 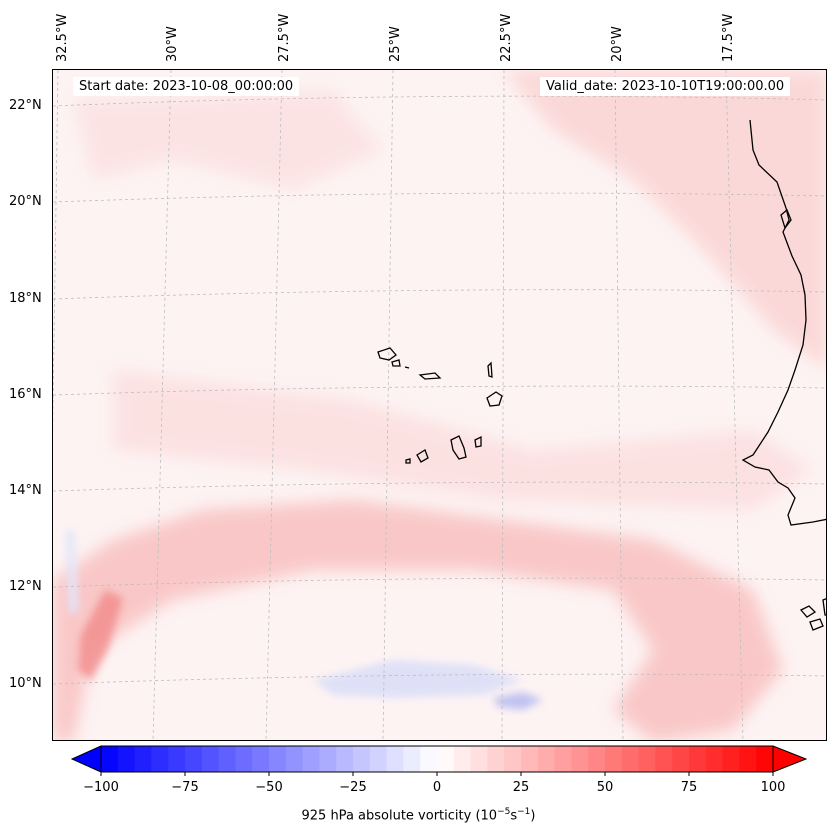 What do you see at coordinates (25, 490) in the screenshot?
I see `lat-label-14n: 14°N` at bounding box center [25, 490].